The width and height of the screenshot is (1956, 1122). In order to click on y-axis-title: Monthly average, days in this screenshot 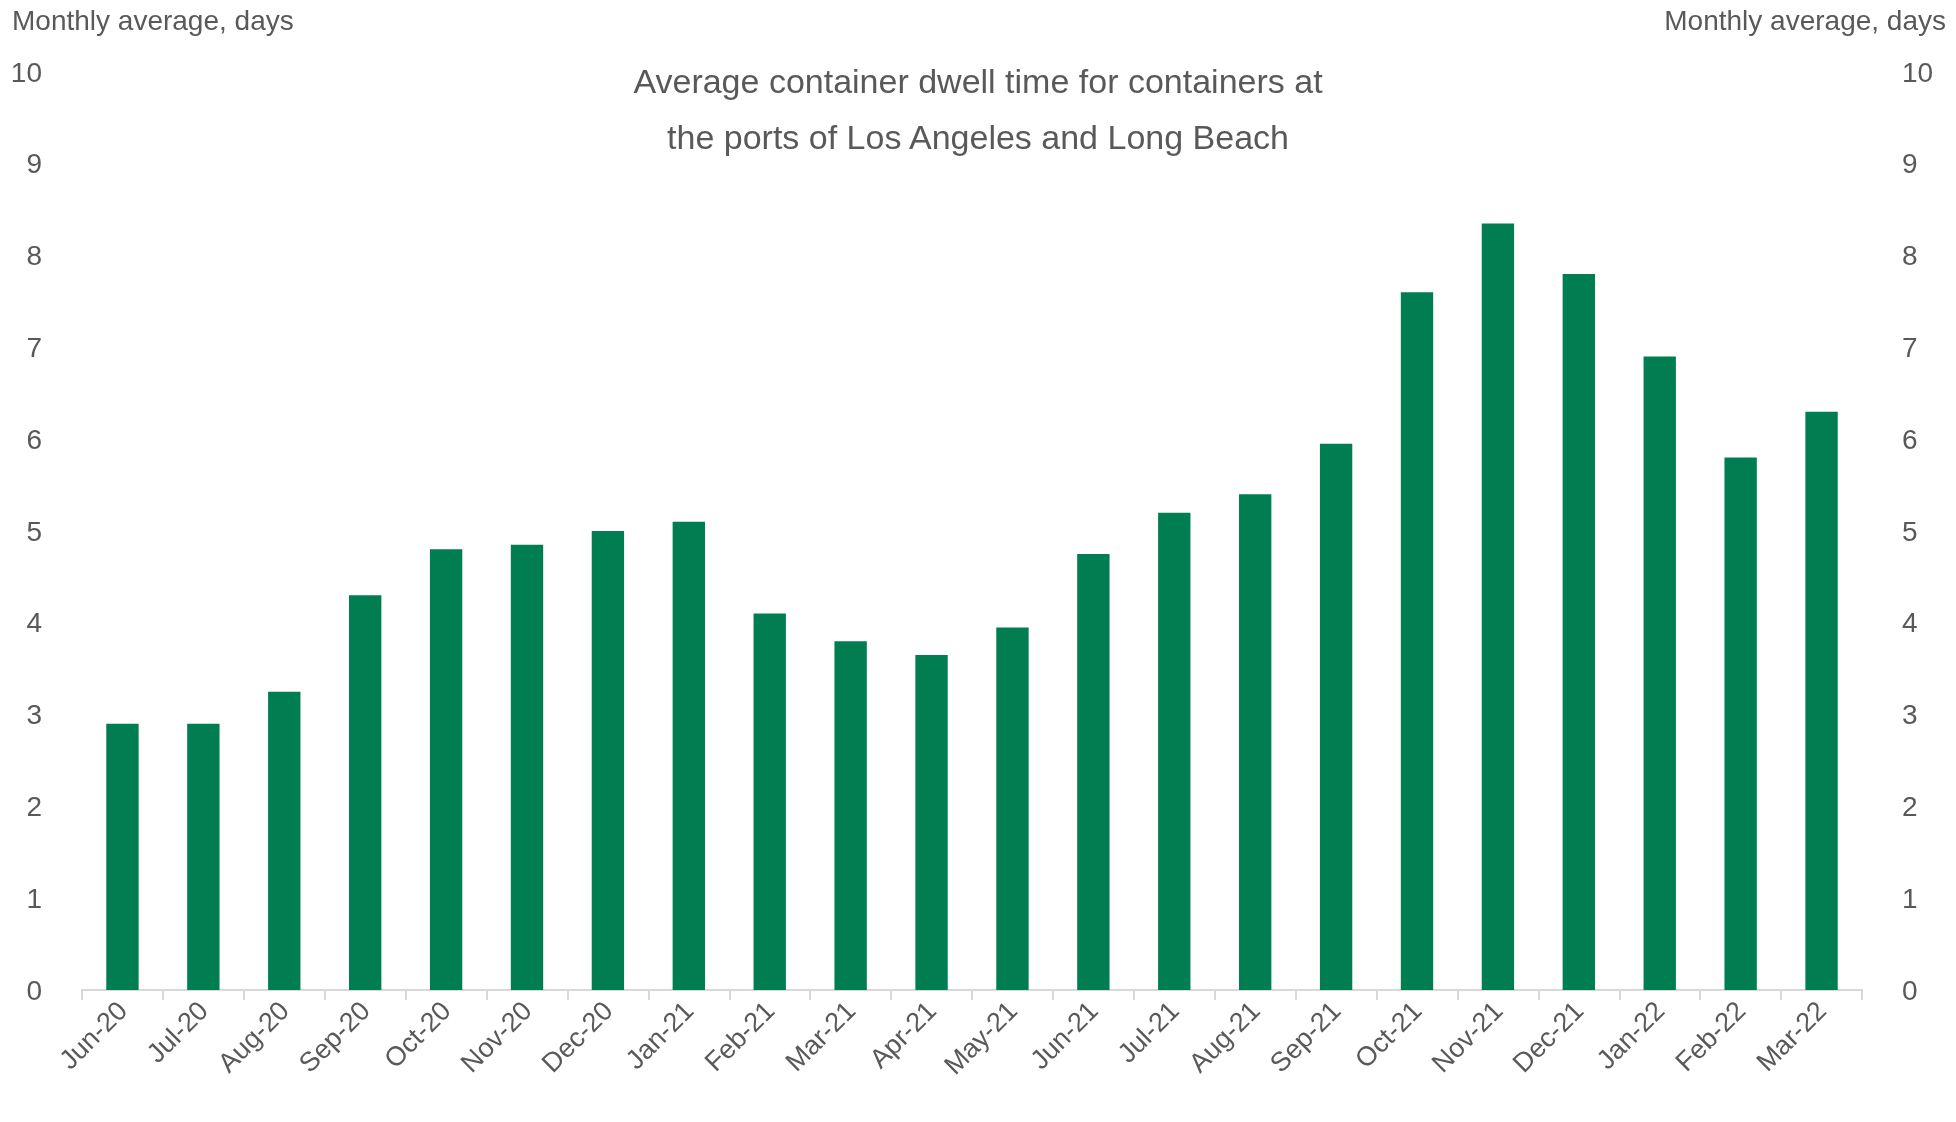, I will do `click(153, 20)`.